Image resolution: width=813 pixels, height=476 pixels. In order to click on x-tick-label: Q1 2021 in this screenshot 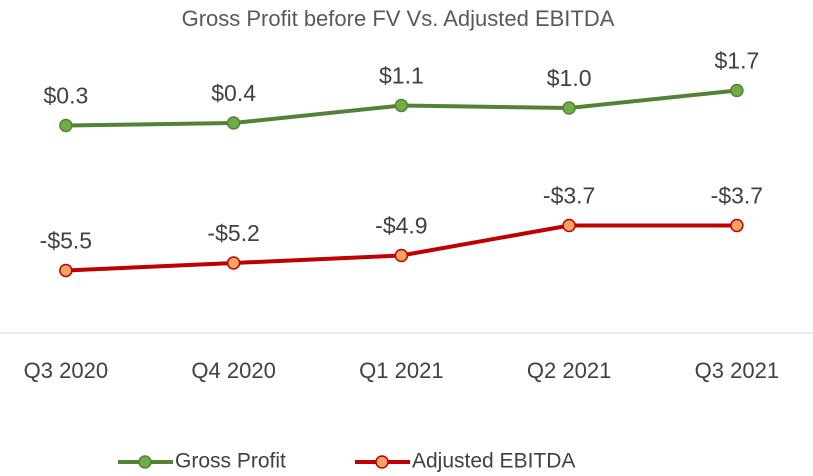, I will do `click(401, 370)`.